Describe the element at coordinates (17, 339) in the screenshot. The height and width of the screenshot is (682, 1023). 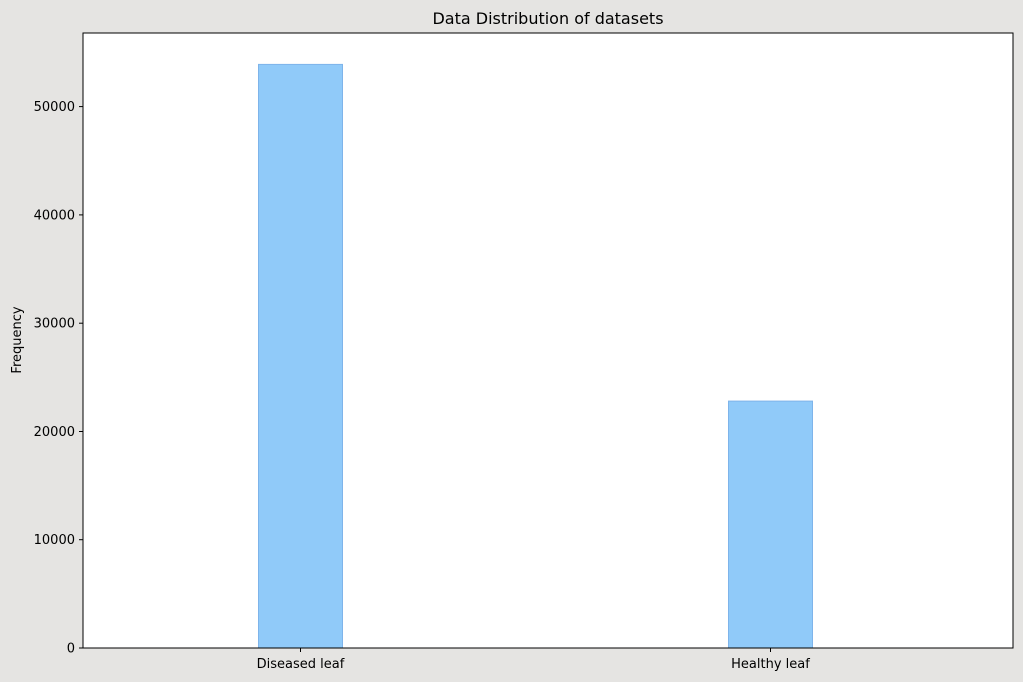
I see `y-axis-label: Frequency` at that location.